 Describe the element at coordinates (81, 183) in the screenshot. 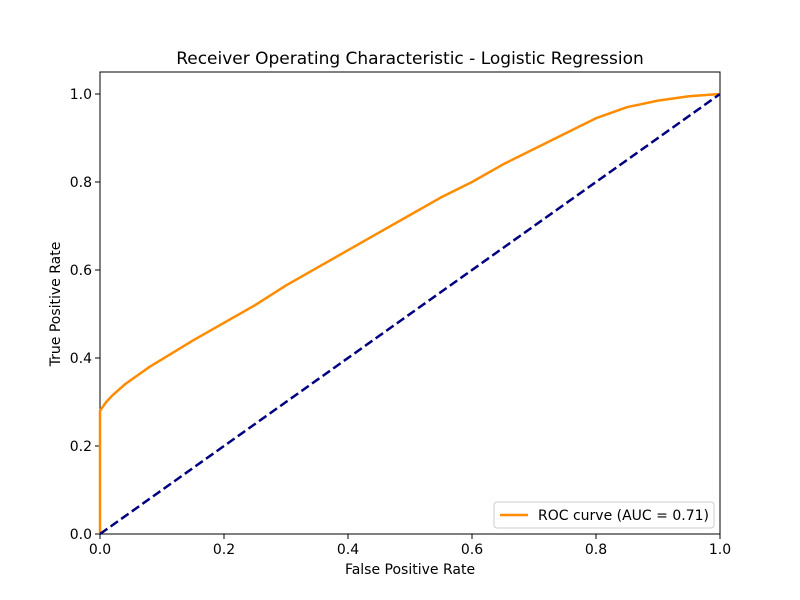

I see `y-tick-label: 0.8` at that location.